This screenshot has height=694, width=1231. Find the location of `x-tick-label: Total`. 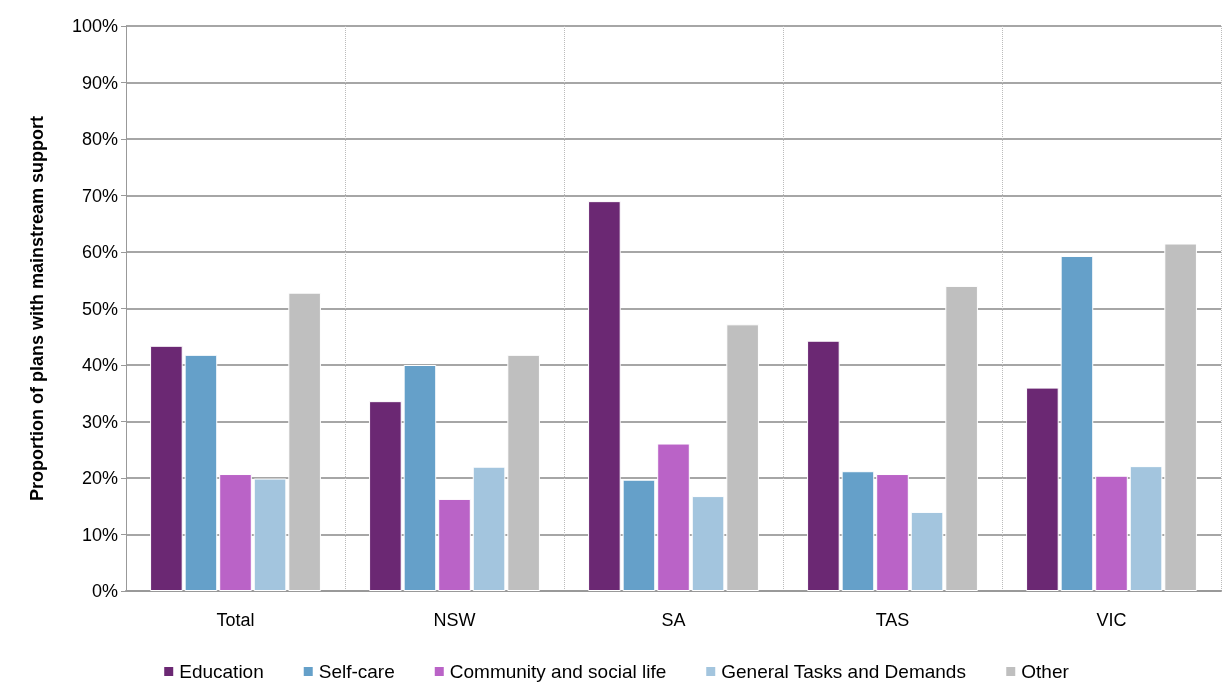

x-tick-label: Total is located at coordinates (235, 620).